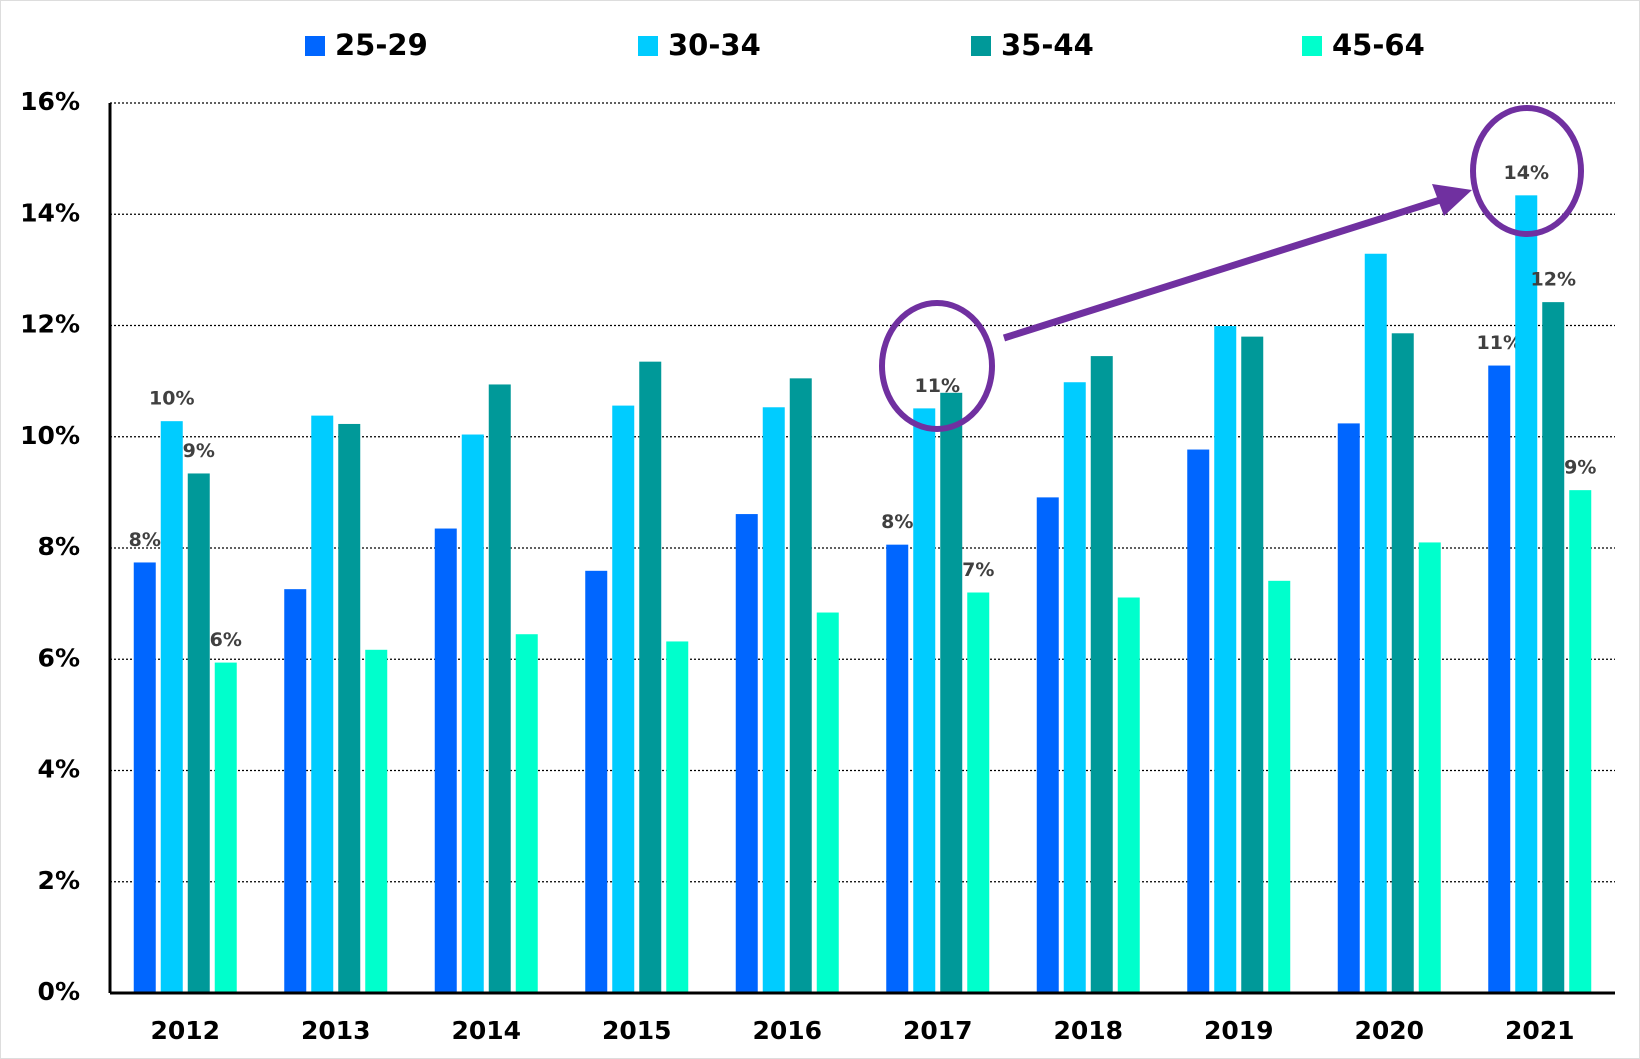  Describe the element at coordinates (50, 212) in the screenshot. I see `y-tick-label: 14%` at that location.